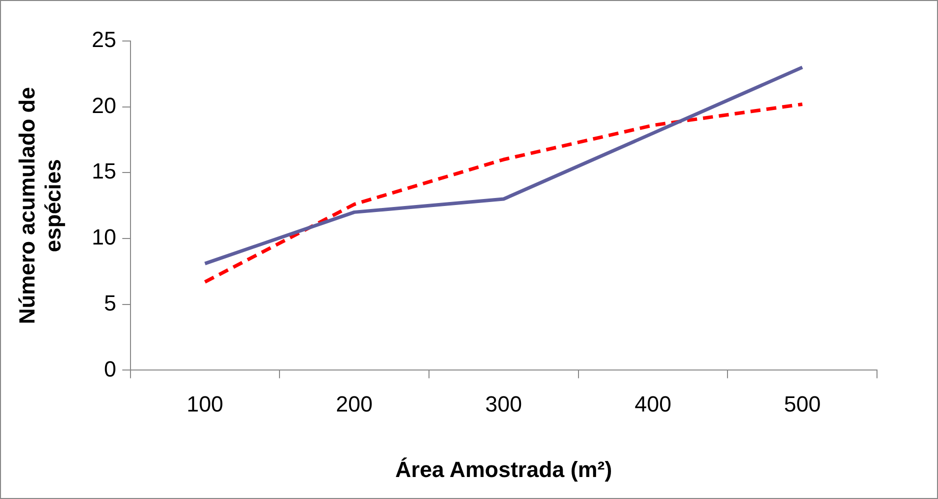  What do you see at coordinates (104, 39) in the screenshot?
I see `y-tick-label: 25` at bounding box center [104, 39].